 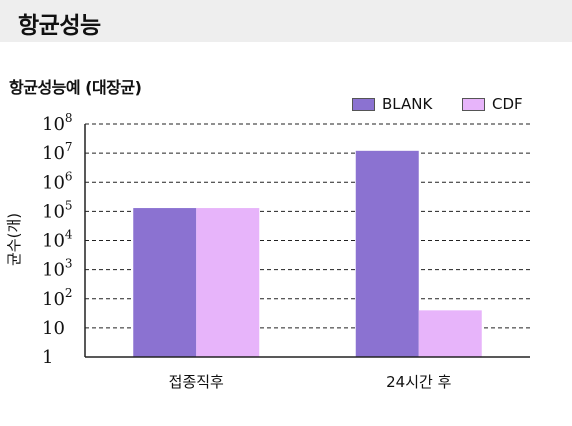 I want to click on legend-swatch-cdf, so click(x=473, y=104).